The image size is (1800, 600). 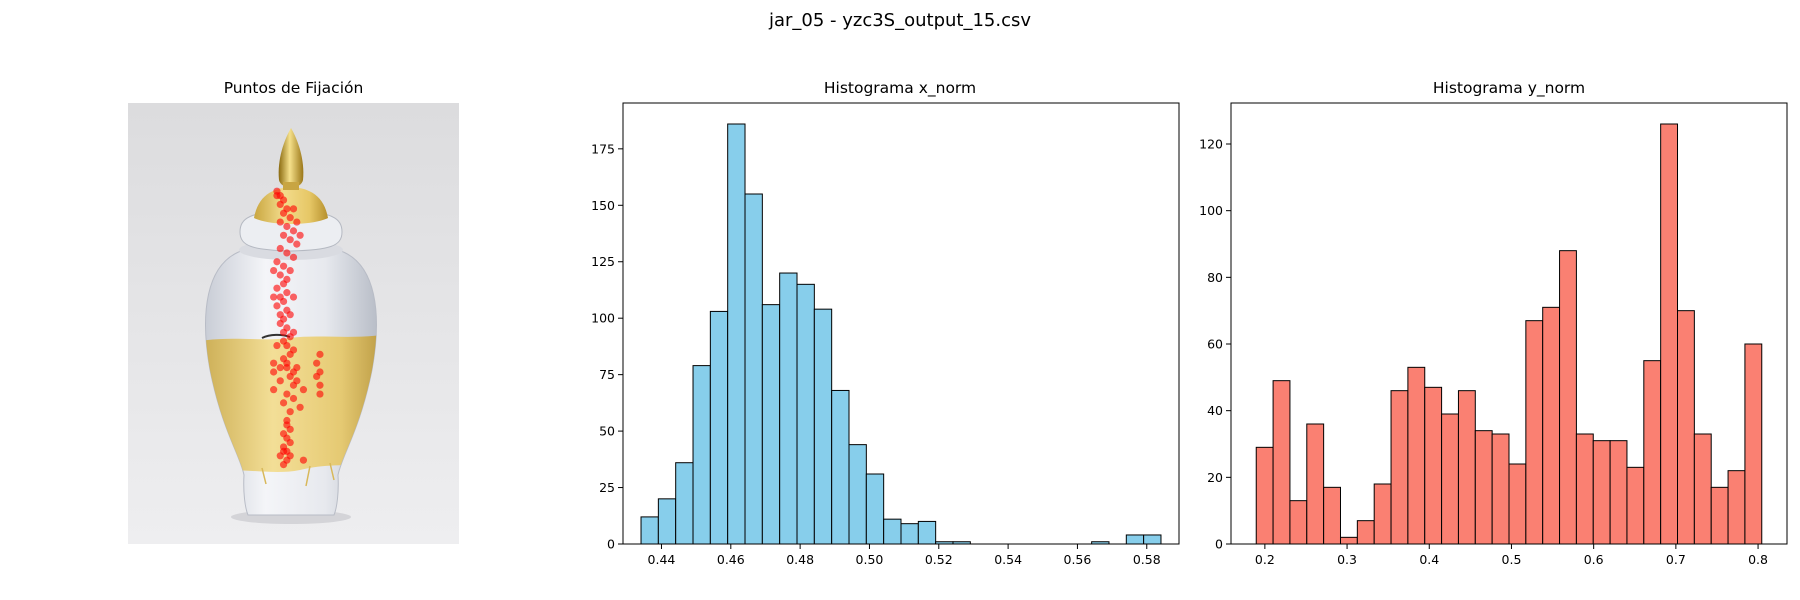 I want to click on hist-y-ytick-label: 100, so click(x=1211, y=210).